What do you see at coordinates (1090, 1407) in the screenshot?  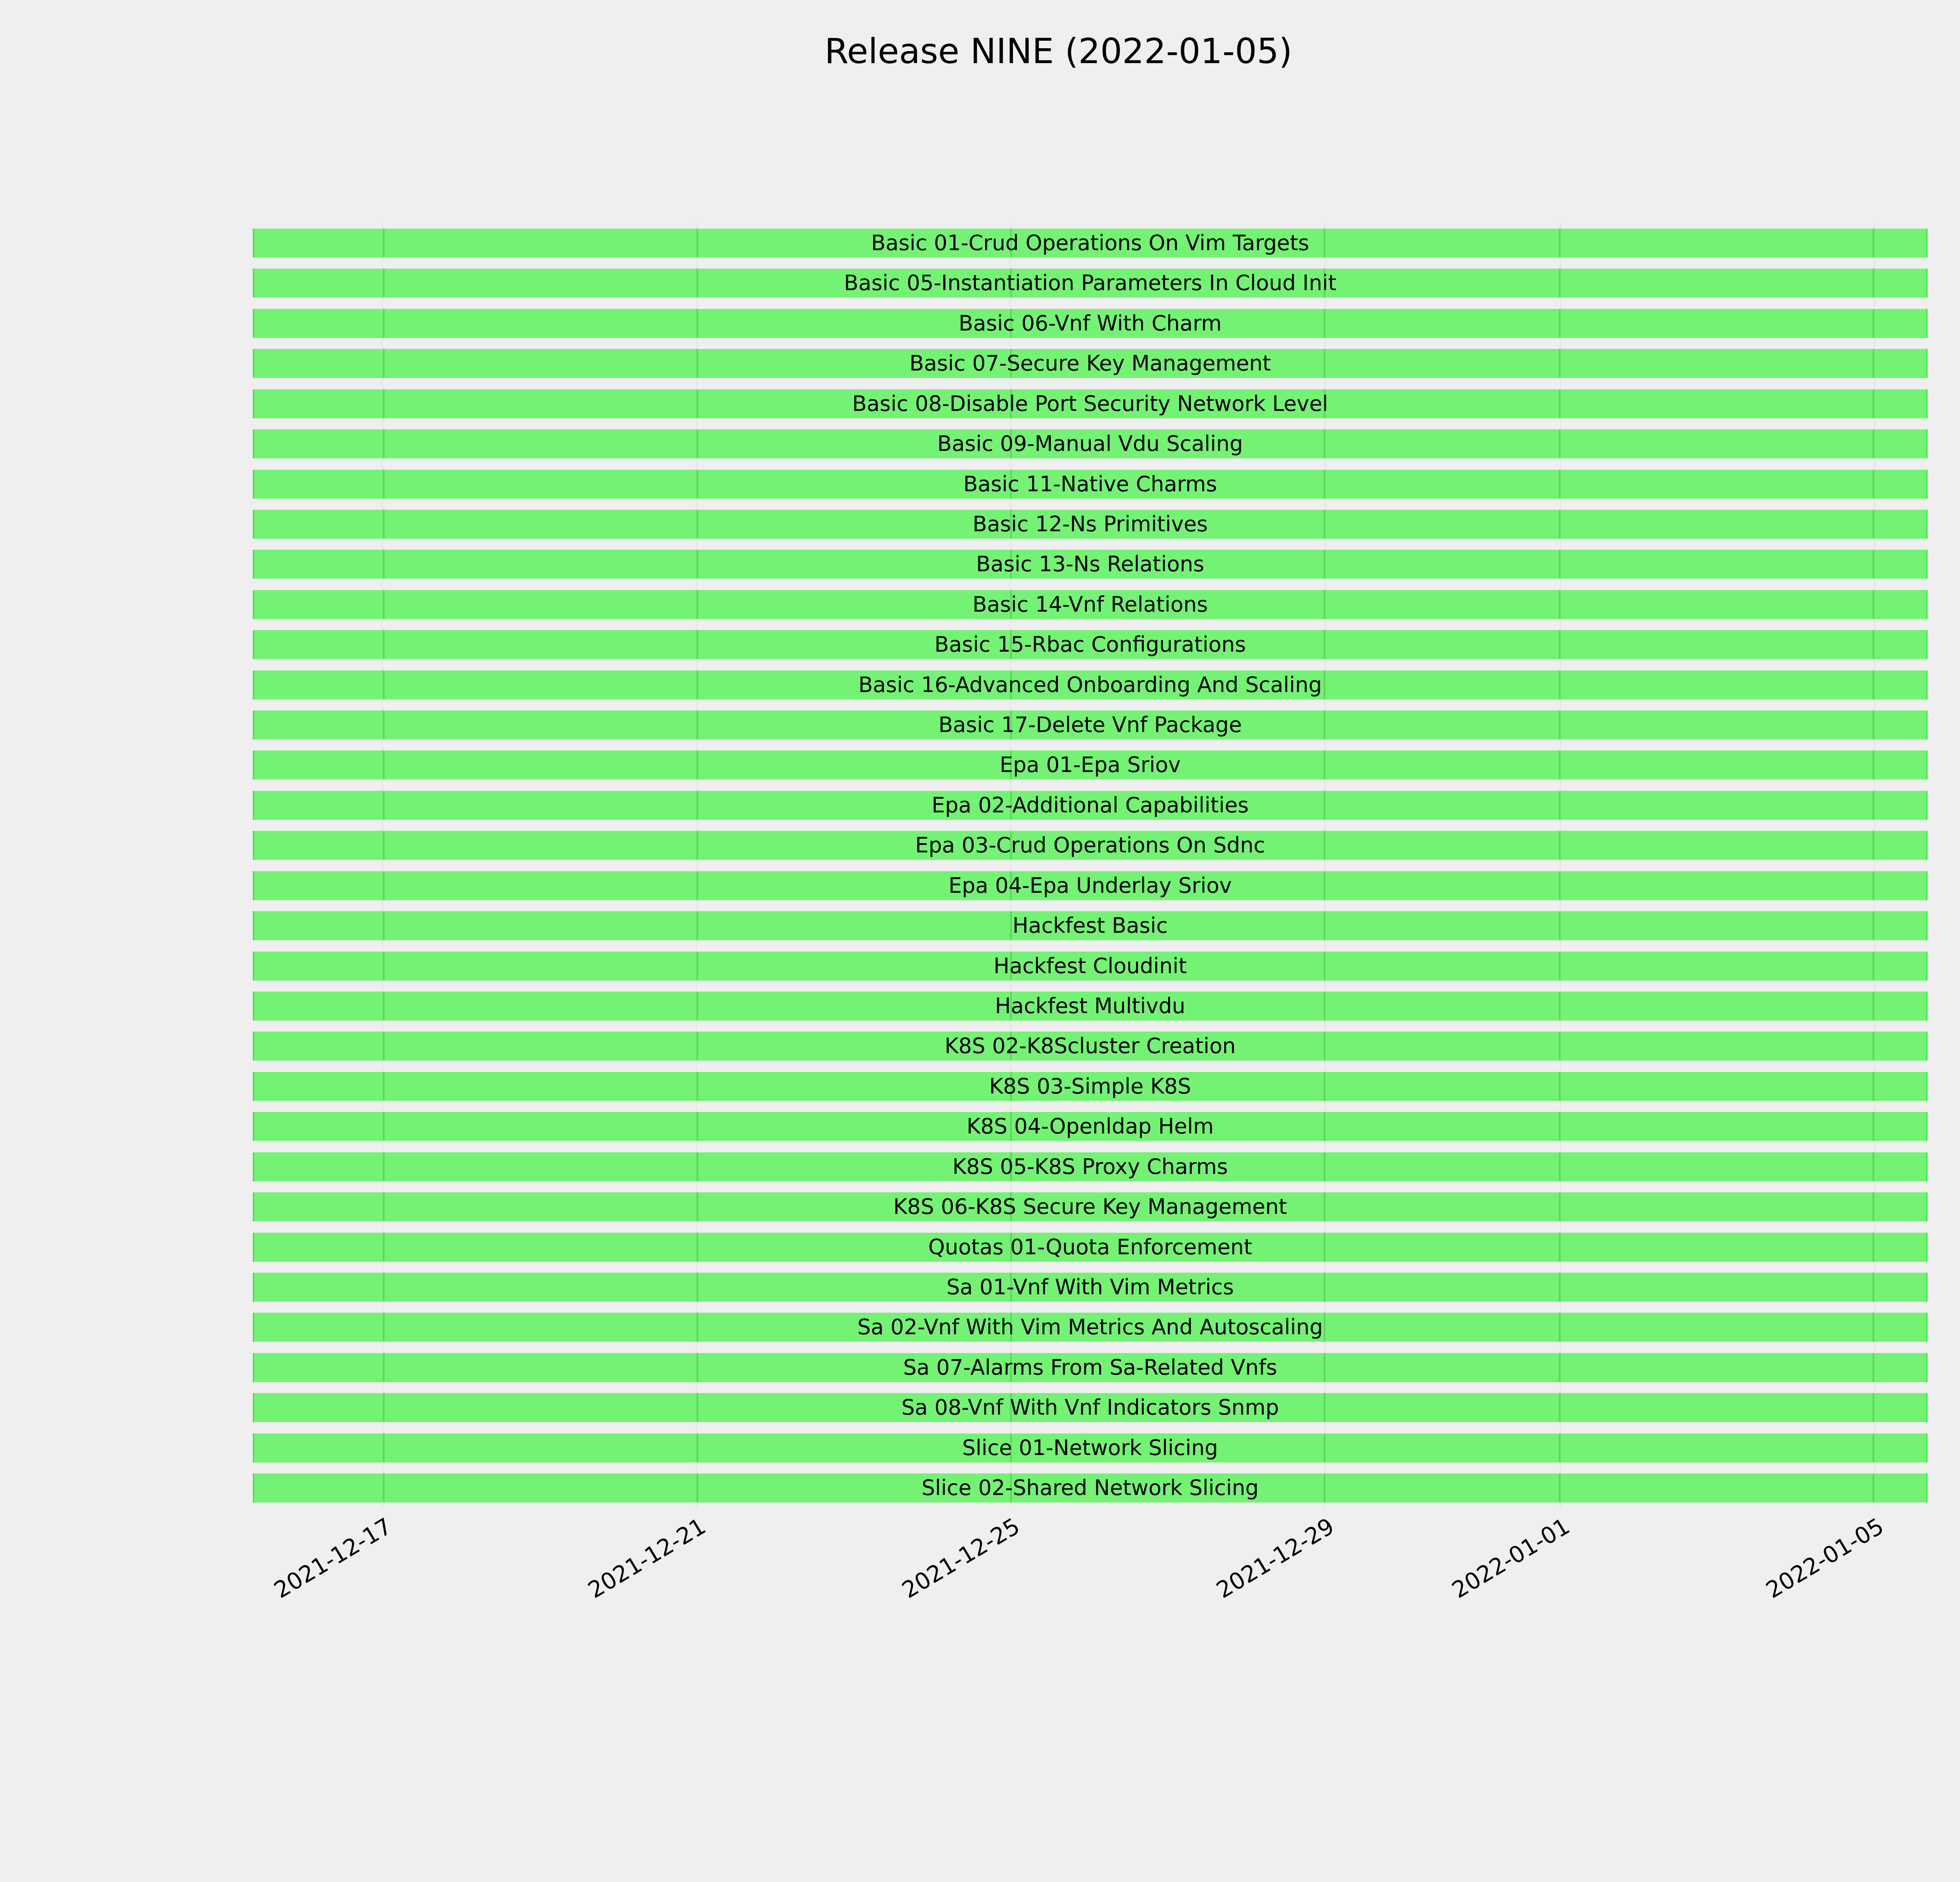 I see `bar-label: Sa 08-Vnf With Vnf Indicators Snmp` at bounding box center [1090, 1407].